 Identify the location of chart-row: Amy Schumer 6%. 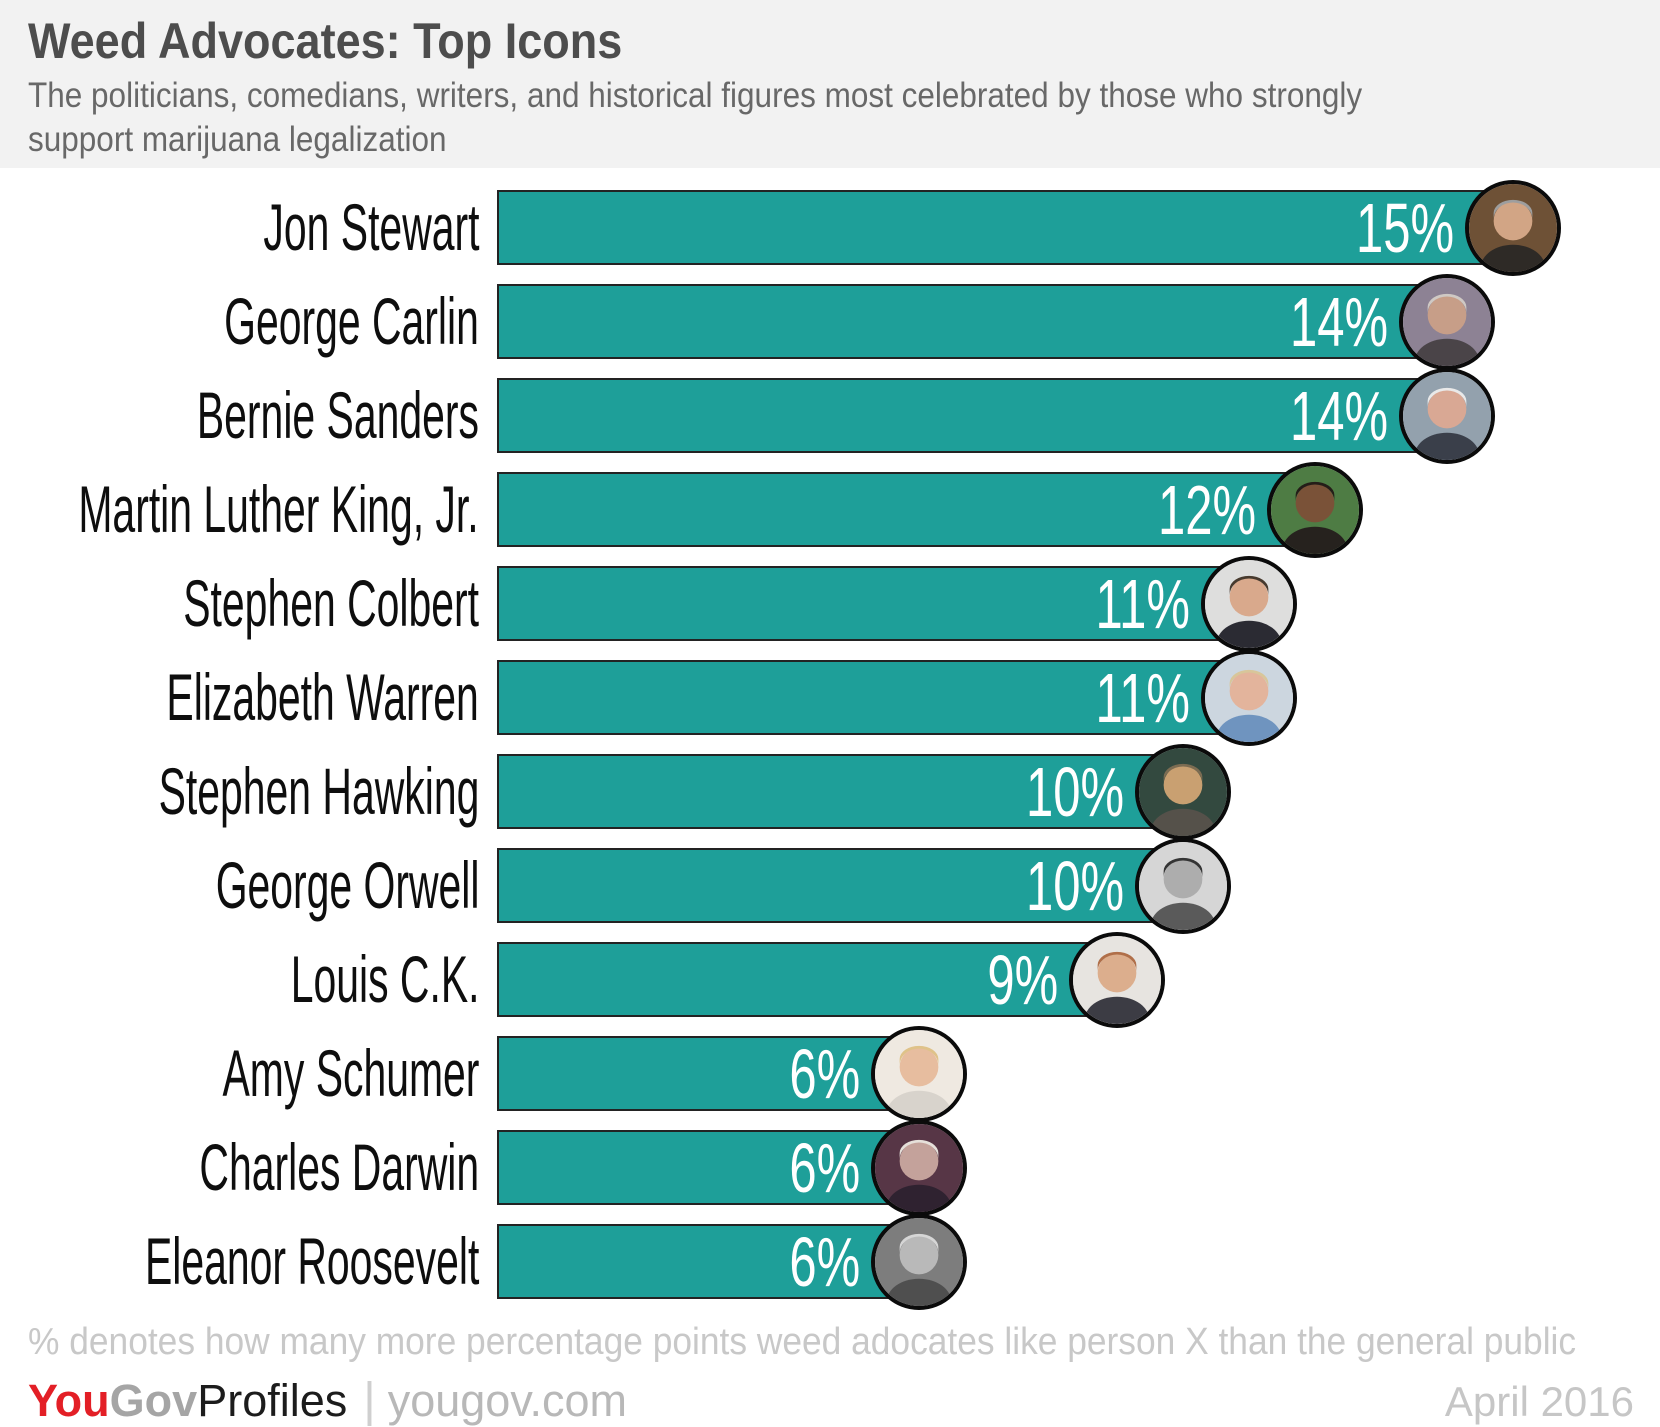
(830, 1074).